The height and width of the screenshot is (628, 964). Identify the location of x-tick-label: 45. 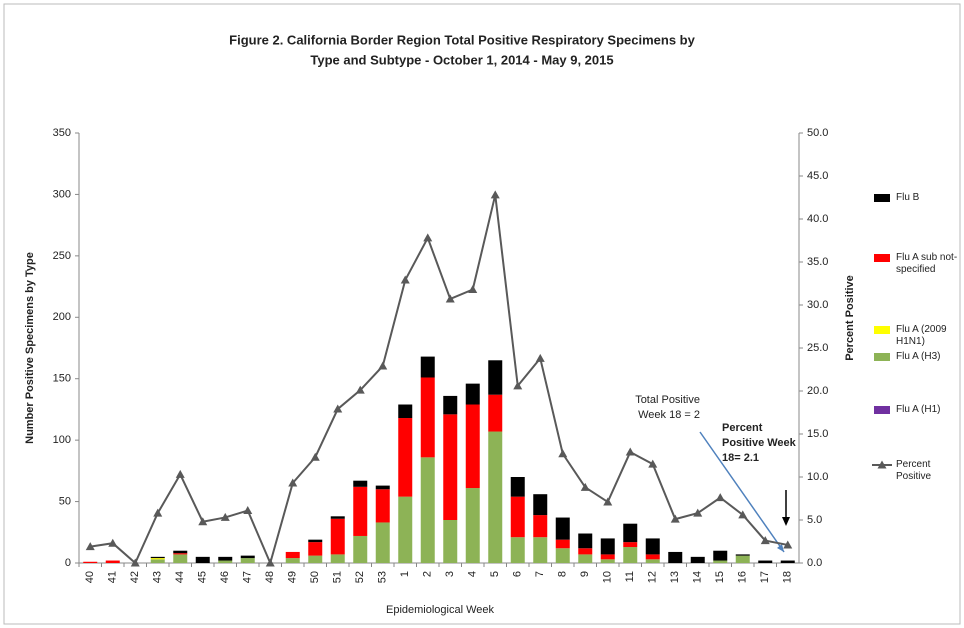
(203, 577).